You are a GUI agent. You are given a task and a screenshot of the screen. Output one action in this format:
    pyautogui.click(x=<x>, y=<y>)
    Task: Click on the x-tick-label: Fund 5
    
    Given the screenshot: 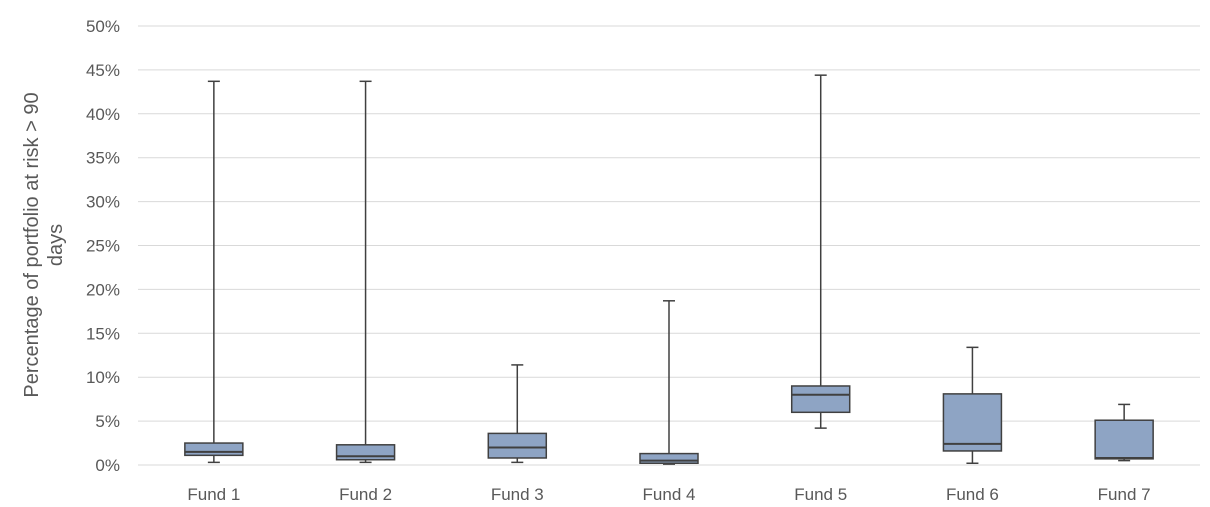 What is the action you would take?
    pyautogui.click(x=820, y=494)
    